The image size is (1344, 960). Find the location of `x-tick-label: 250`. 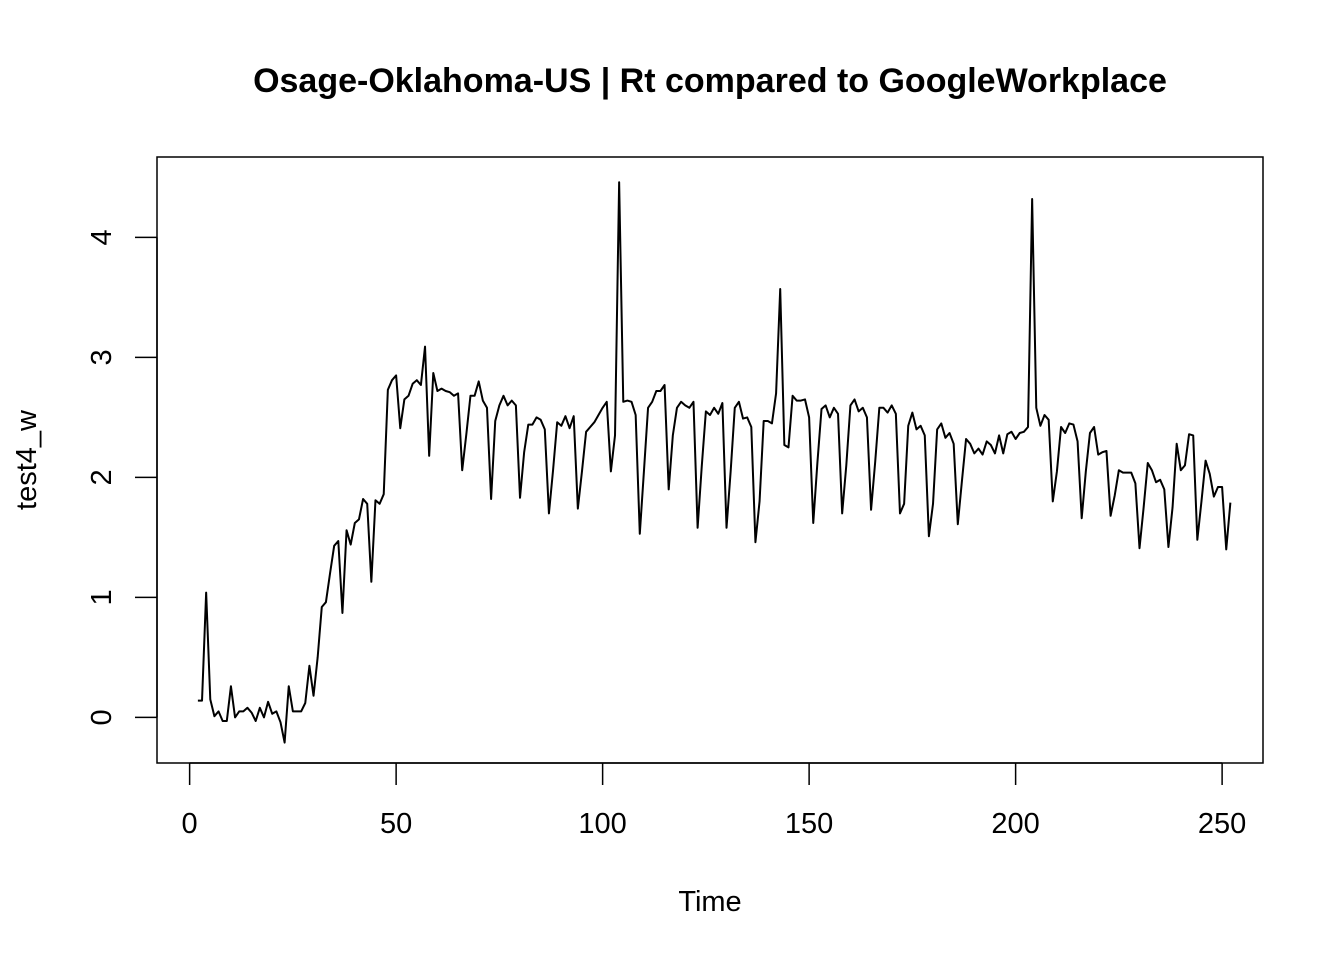

x-tick-label: 250 is located at coordinates (1222, 824).